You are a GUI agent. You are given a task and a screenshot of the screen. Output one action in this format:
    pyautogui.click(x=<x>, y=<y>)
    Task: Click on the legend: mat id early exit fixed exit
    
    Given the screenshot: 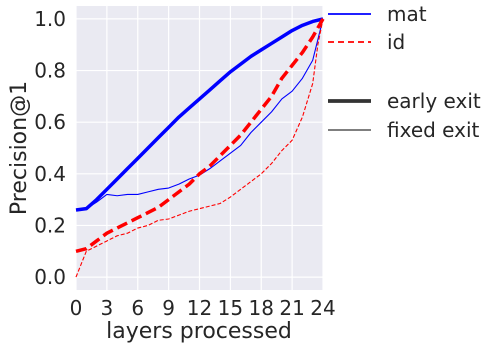 What is the action you would take?
    pyautogui.click(x=404, y=72)
    